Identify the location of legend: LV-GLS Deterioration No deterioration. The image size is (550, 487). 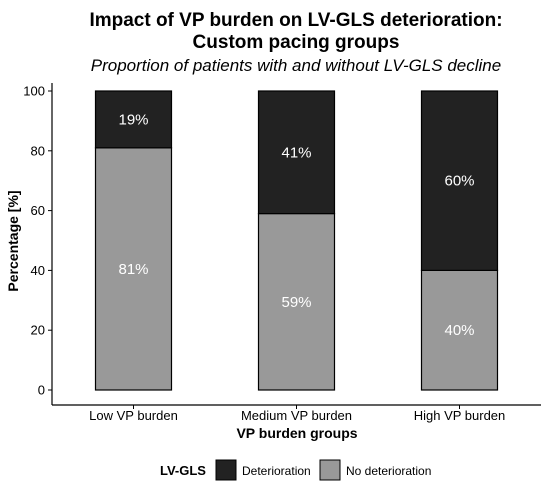
(295, 470).